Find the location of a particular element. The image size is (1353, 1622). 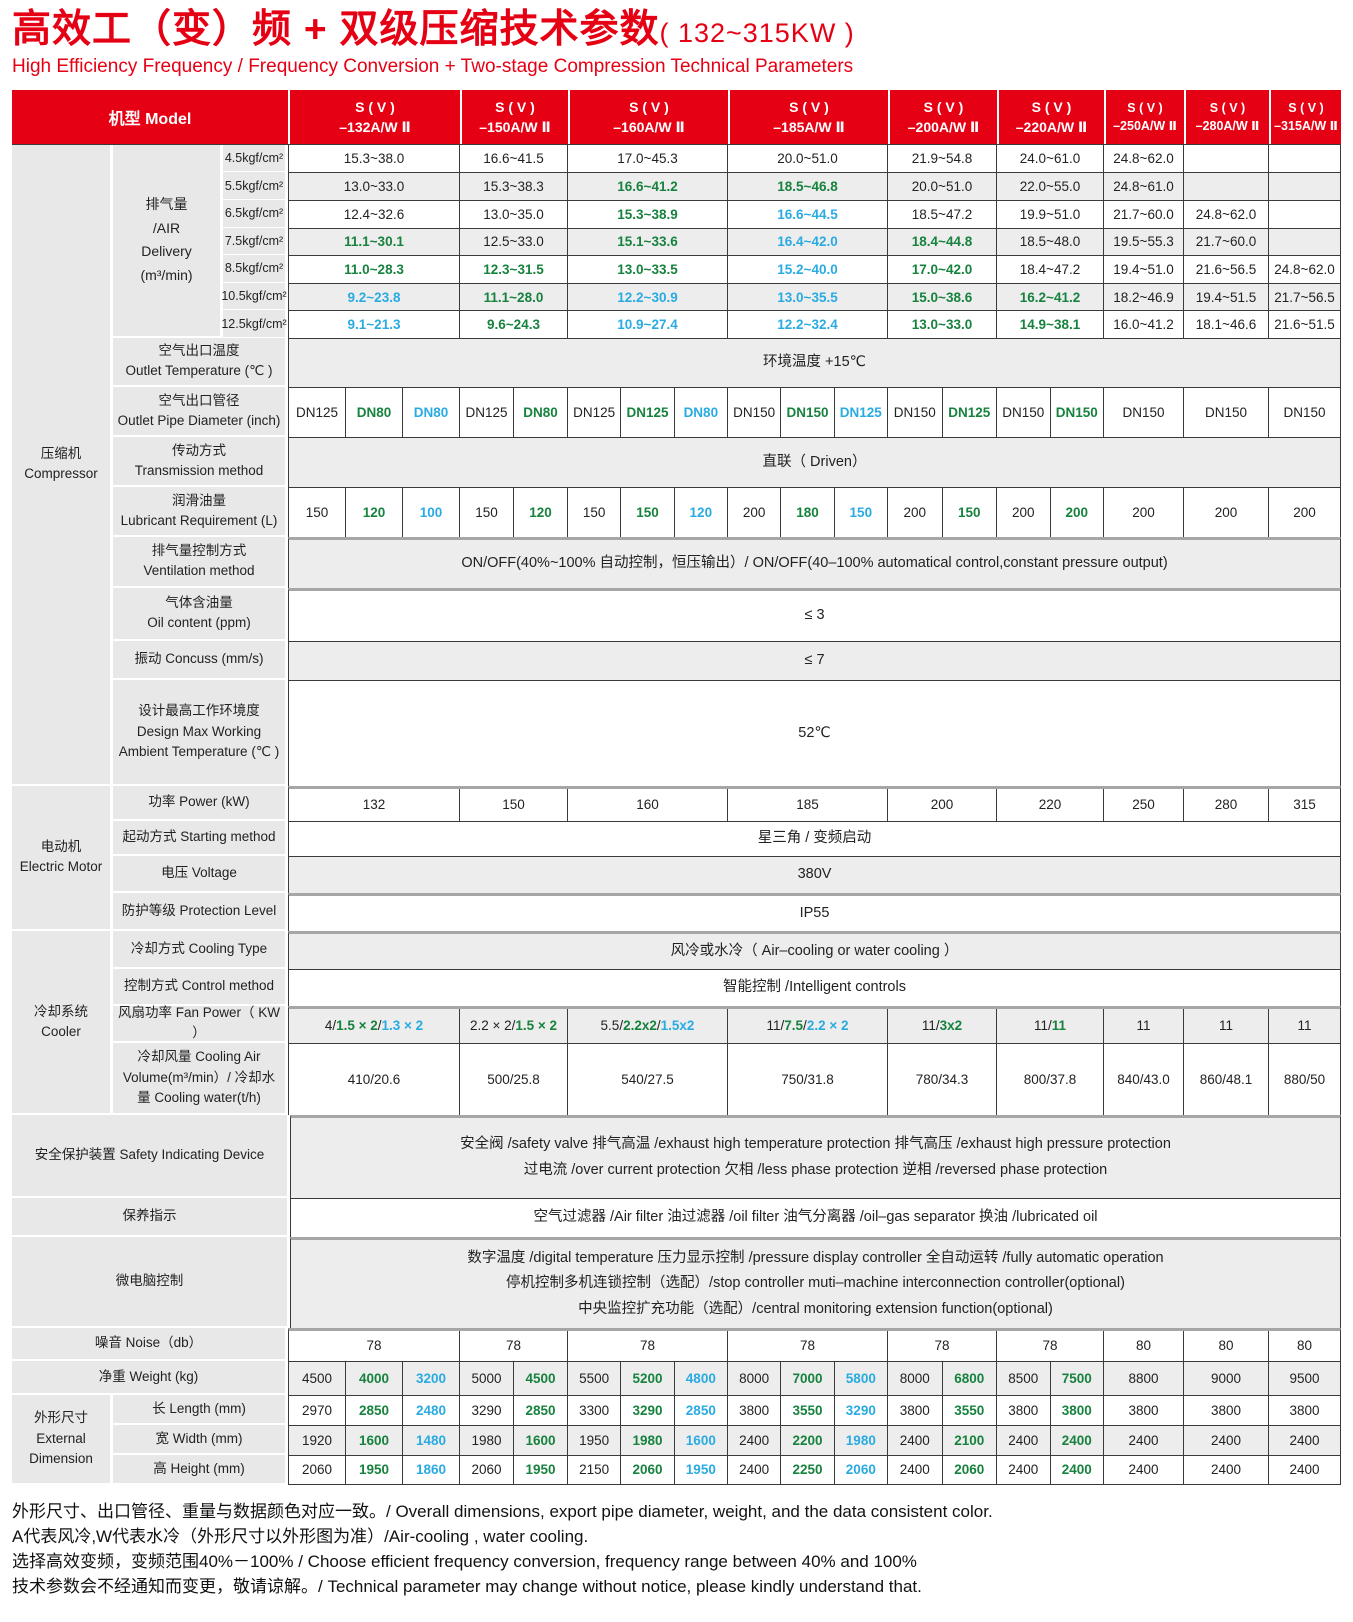

value-segment: 11/ is located at coordinates (1042, 1026).